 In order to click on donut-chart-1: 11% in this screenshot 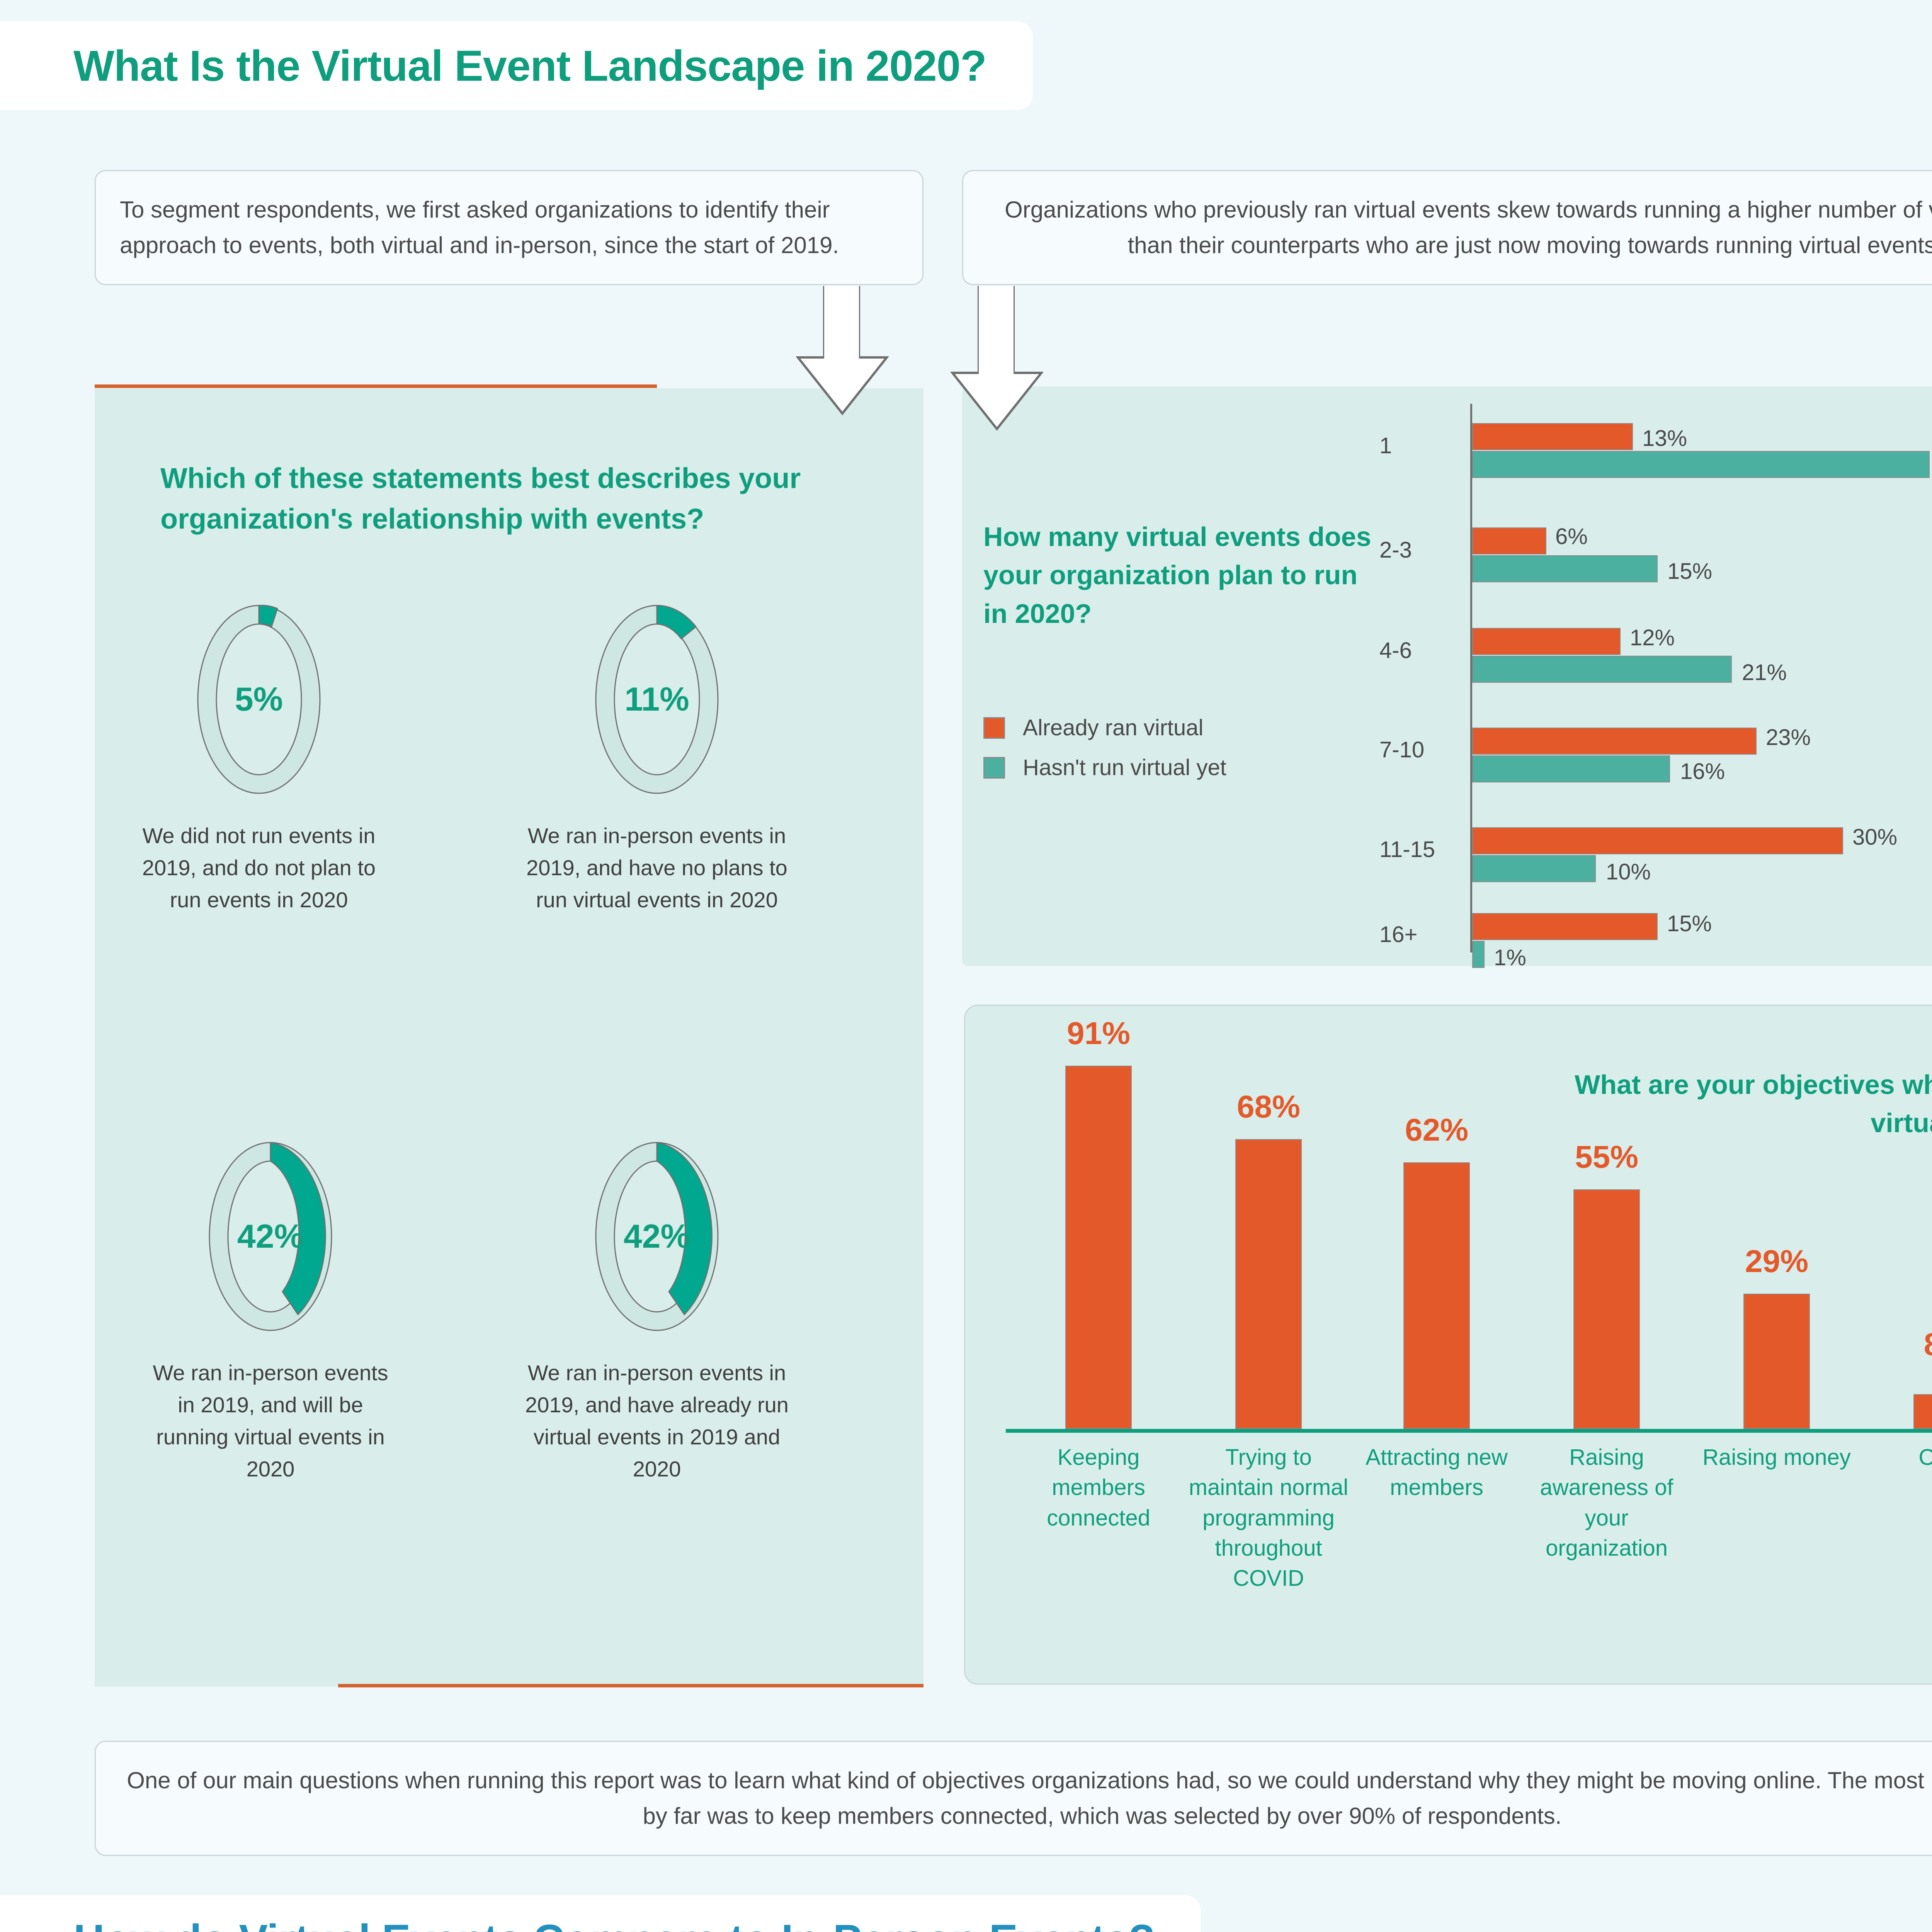, I will do `click(657, 699)`.